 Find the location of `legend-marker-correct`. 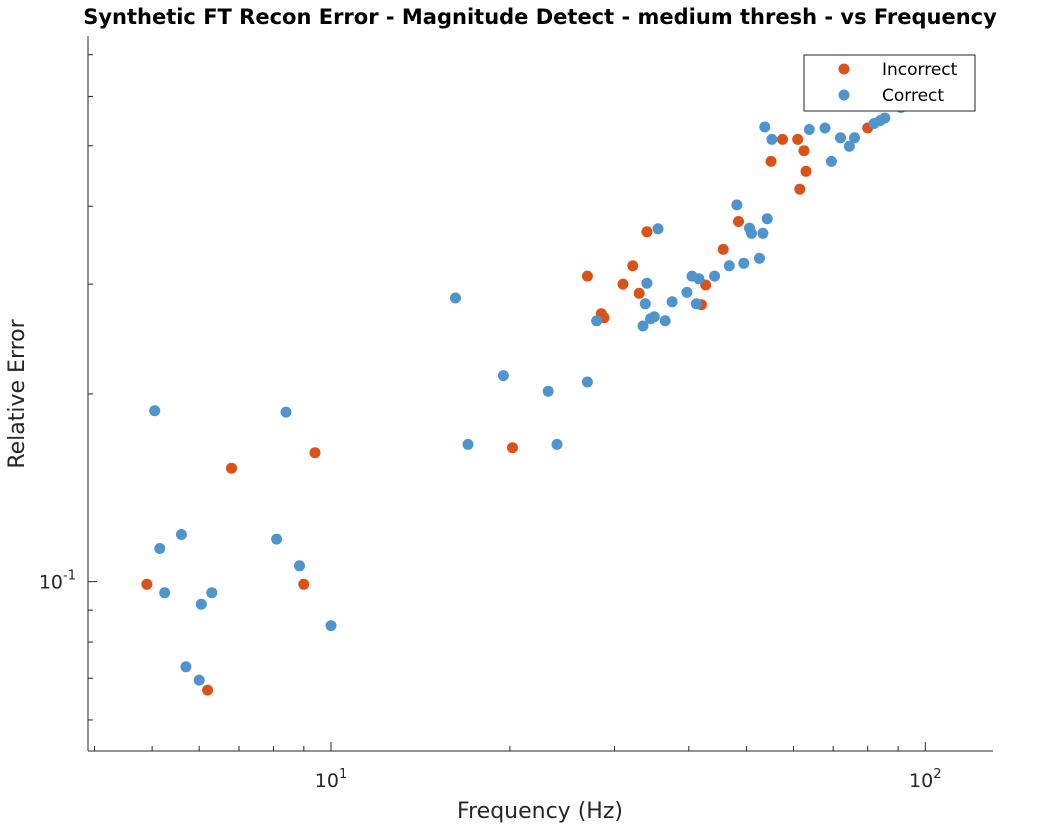

legend-marker-correct is located at coordinates (844, 95).